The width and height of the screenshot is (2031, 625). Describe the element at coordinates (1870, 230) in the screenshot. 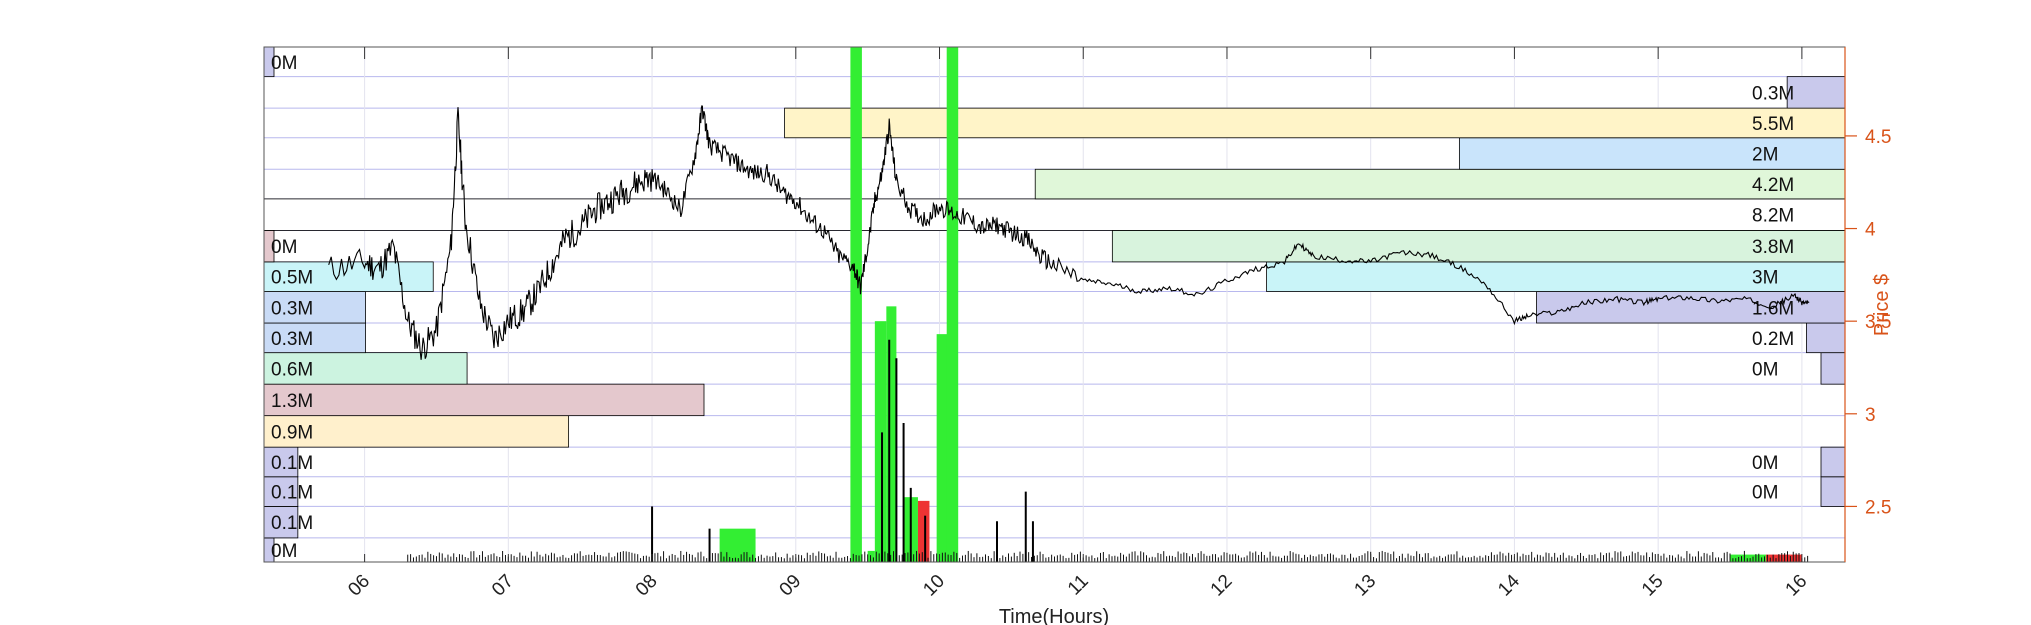

I see `y-tick-label: 4` at that location.